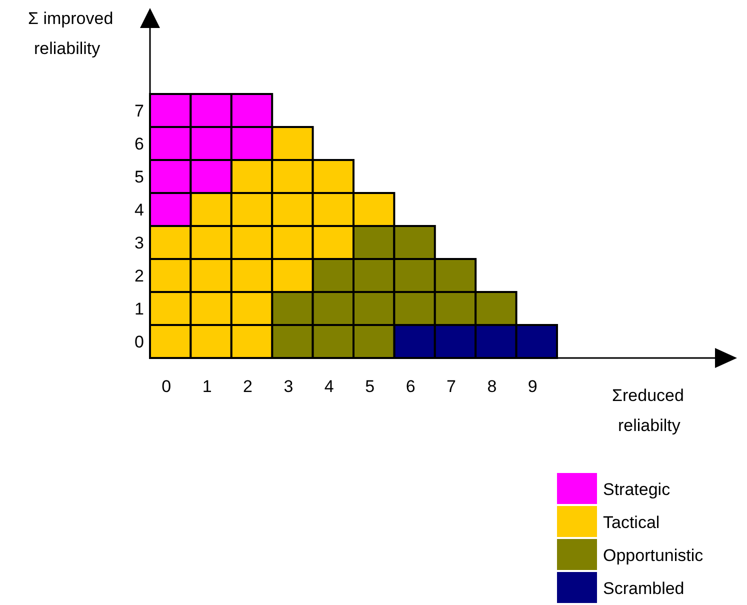 The width and height of the screenshot is (747, 605). I want to click on y-tick-label: 0, so click(139, 342).